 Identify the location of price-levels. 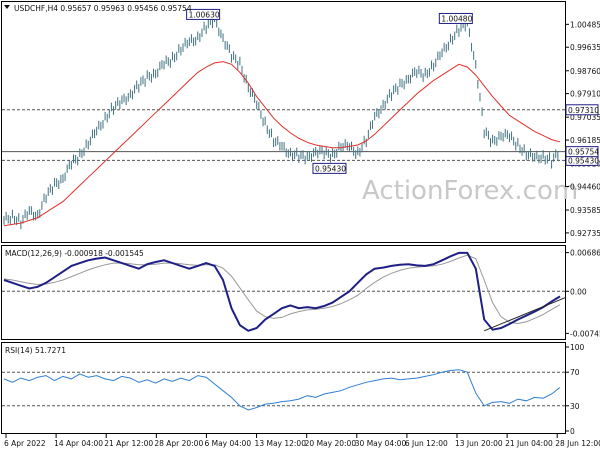
(283, 135).